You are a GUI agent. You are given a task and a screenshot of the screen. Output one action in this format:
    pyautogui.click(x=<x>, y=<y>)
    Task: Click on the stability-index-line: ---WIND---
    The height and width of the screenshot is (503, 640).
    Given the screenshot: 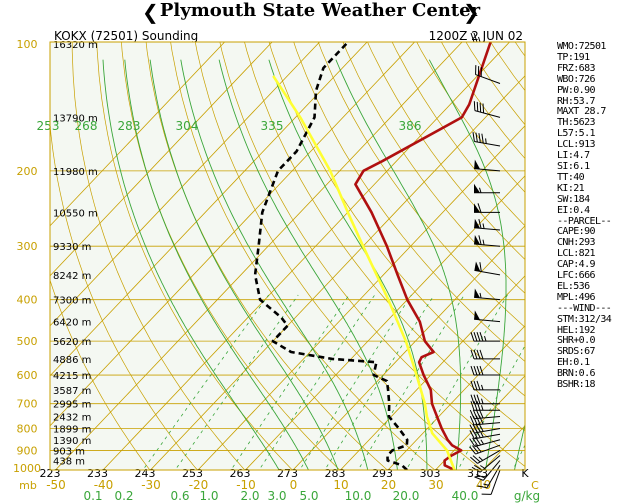 What is the action you would take?
    pyautogui.click(x=584, y=308)
    